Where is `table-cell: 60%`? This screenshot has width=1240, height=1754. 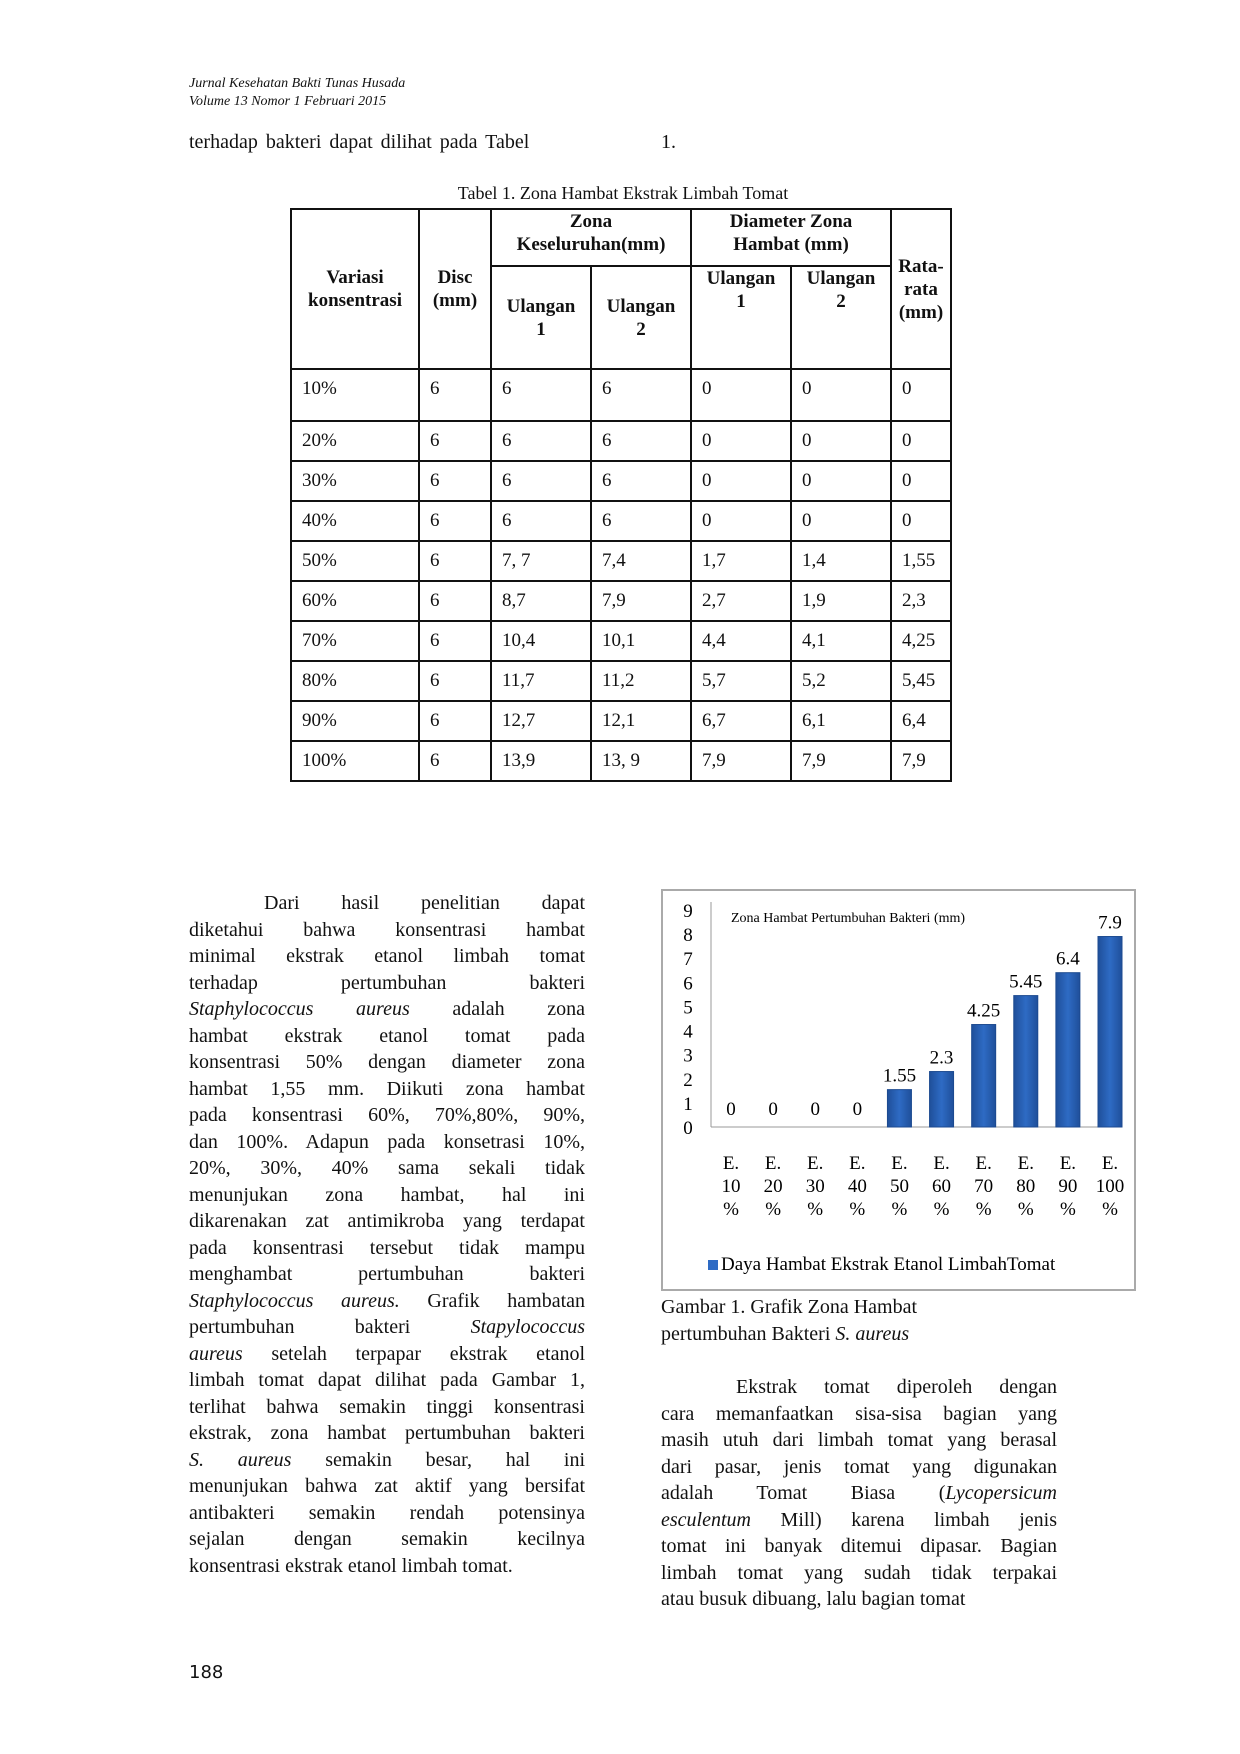 table-cell: 60% is located at coordinates (355, 601).